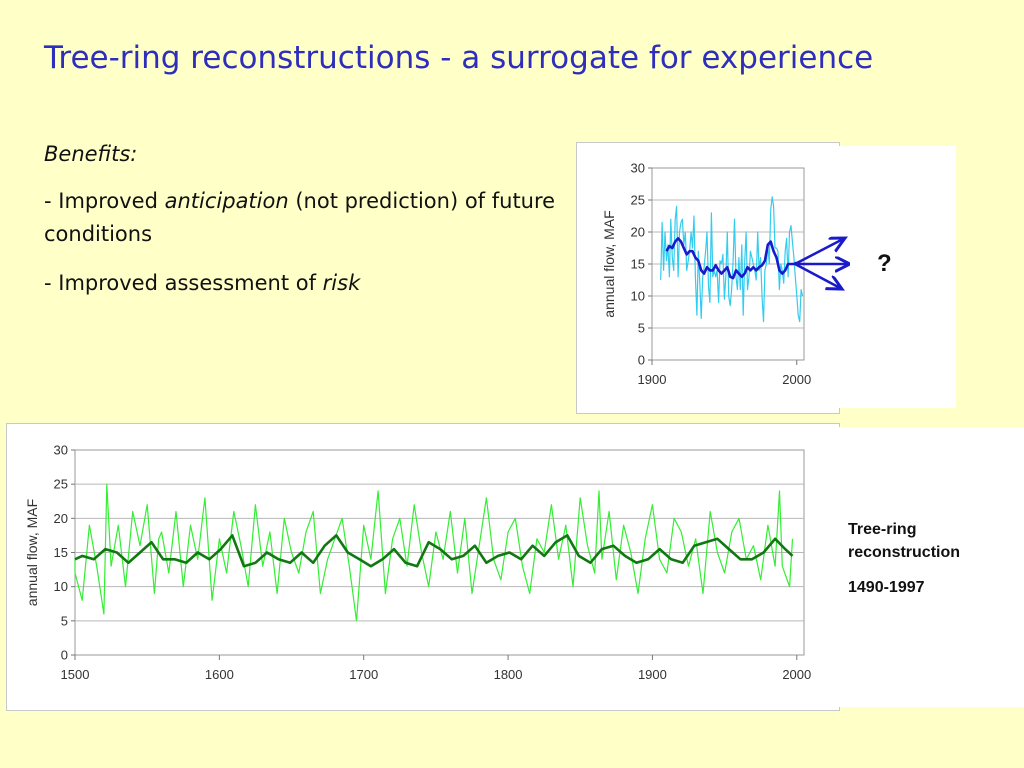 This screenshot has width=1024, height=768. I want to click on benefits-heading: Benefits:, so click(91, 154).